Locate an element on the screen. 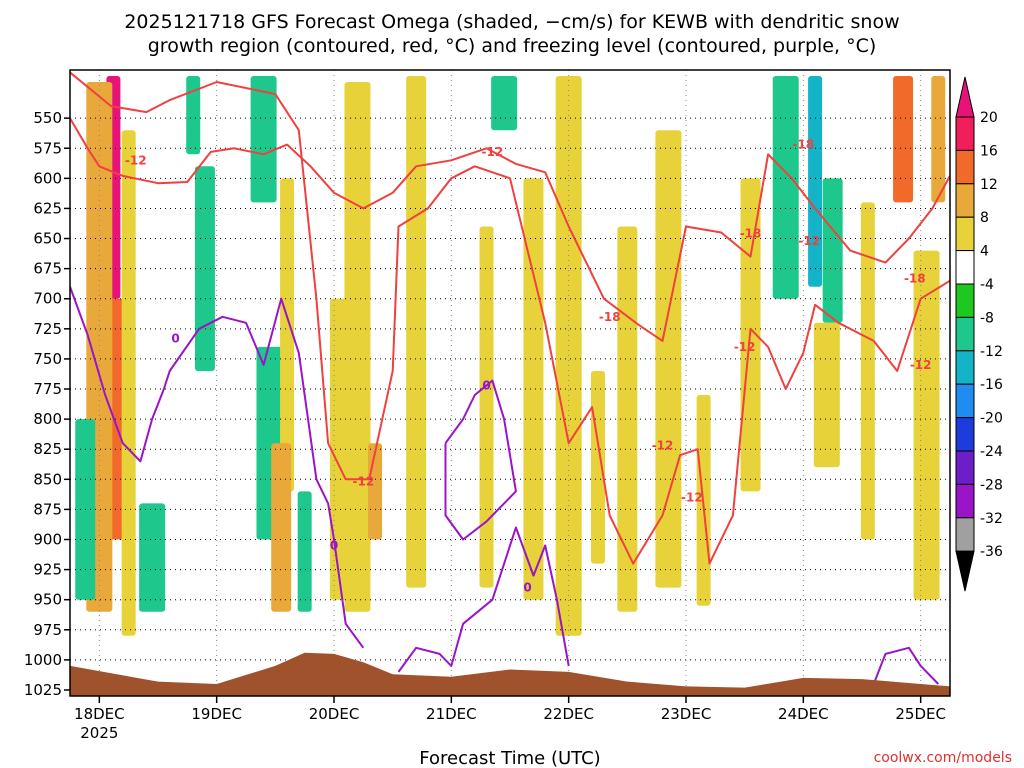 The width and height of the screenshot is (1024, 768). colorbar-label: -8 is located at coordinates (987, 318).